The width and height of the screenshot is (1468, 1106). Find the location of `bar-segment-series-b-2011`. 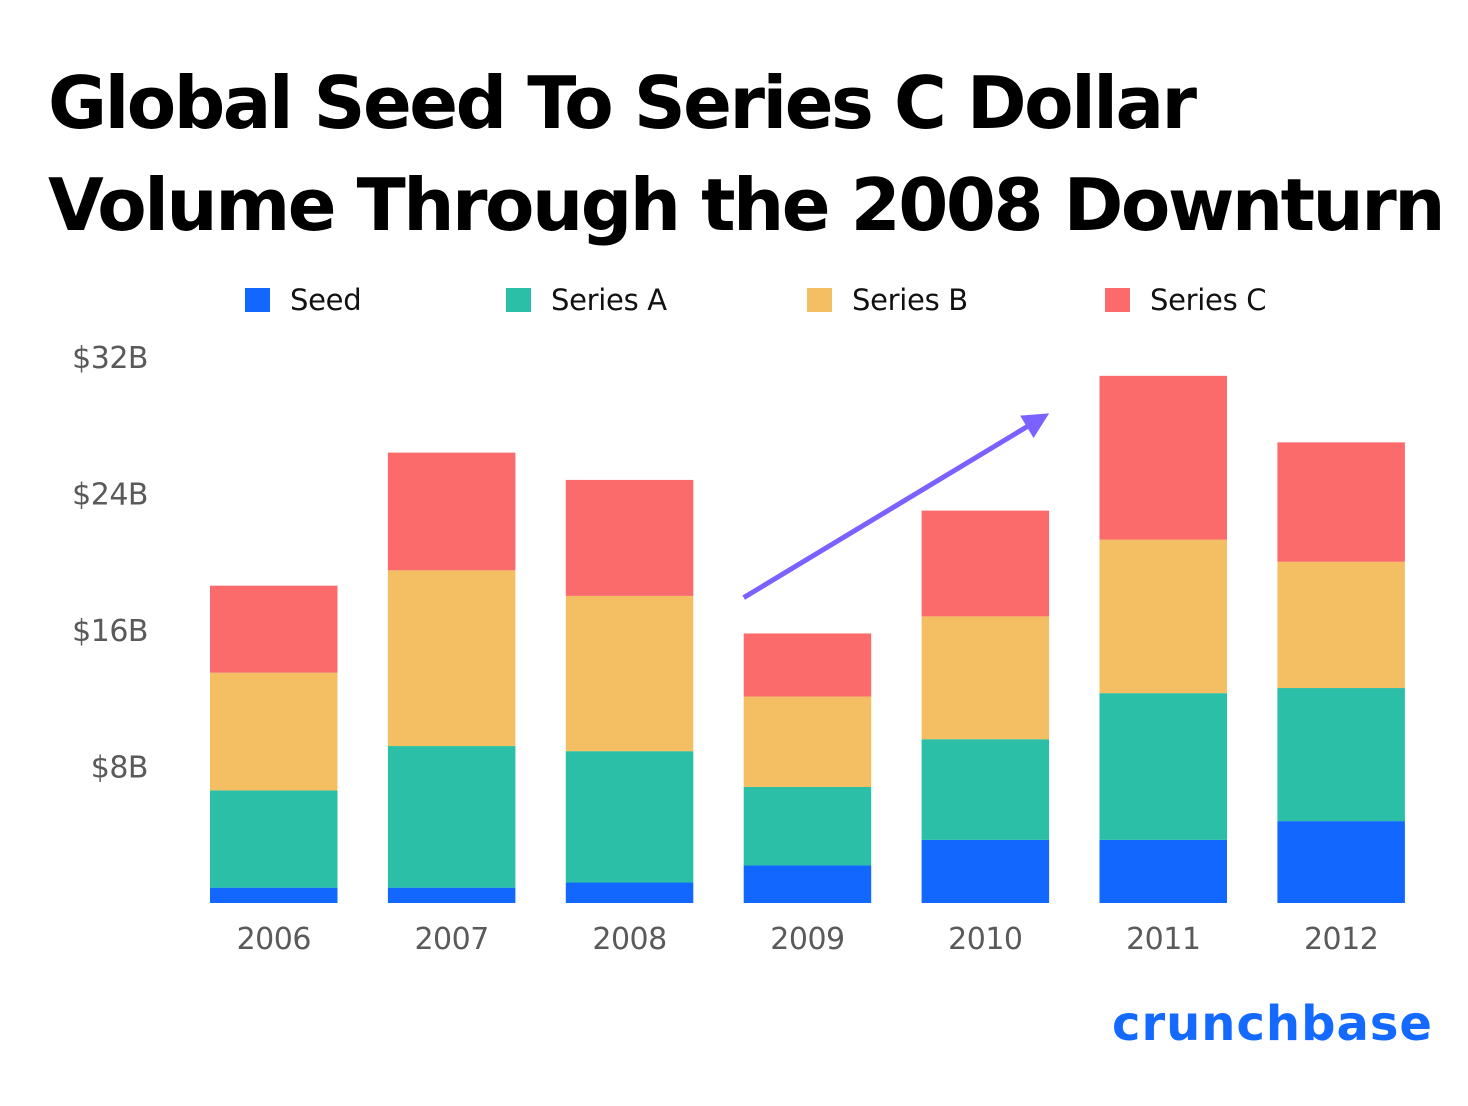

bar-segment-series-b-2011 is located at coordinates (1163, 616).